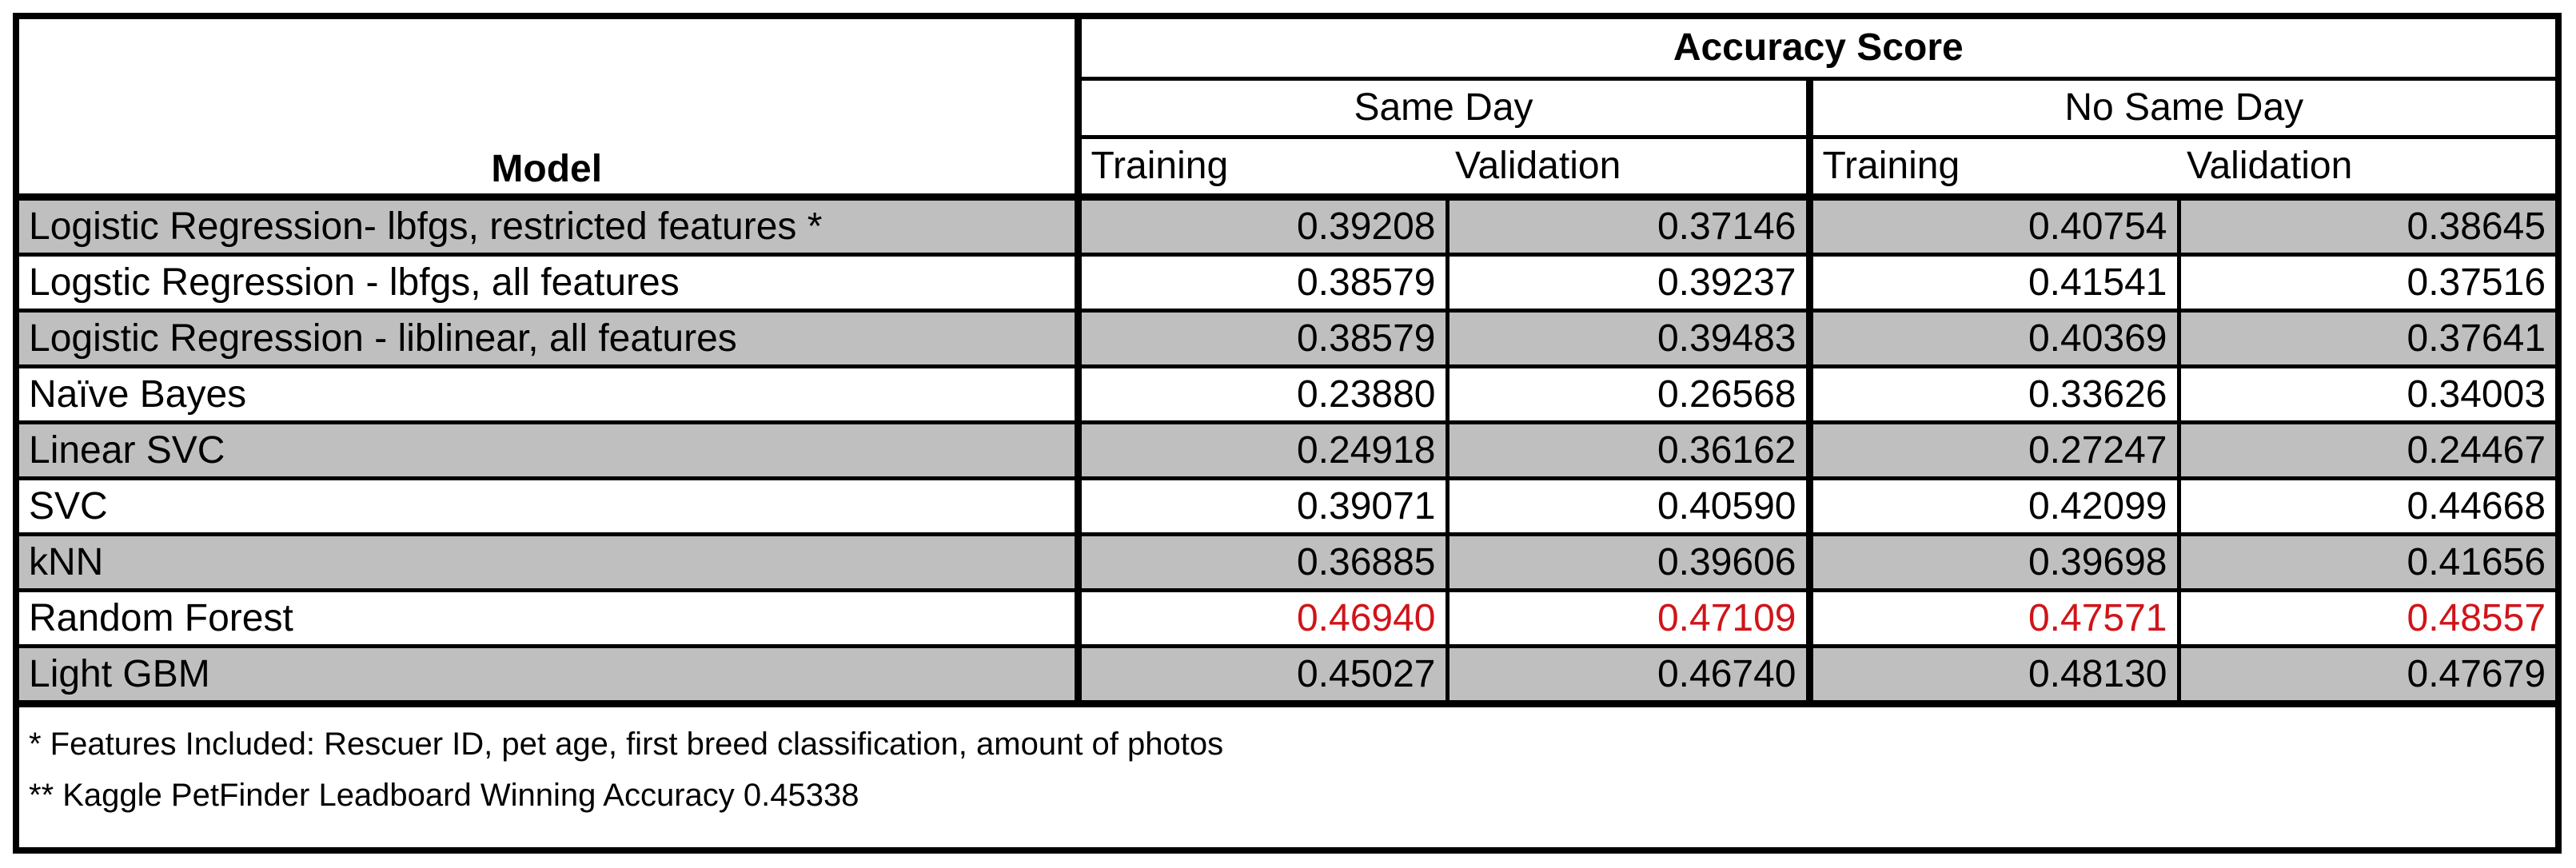 The image size is (2576, 868). Describe the element at coordinates (1628, 618) in the screenshot. I see `accuracy-value-cell: 0.47109` at that location.